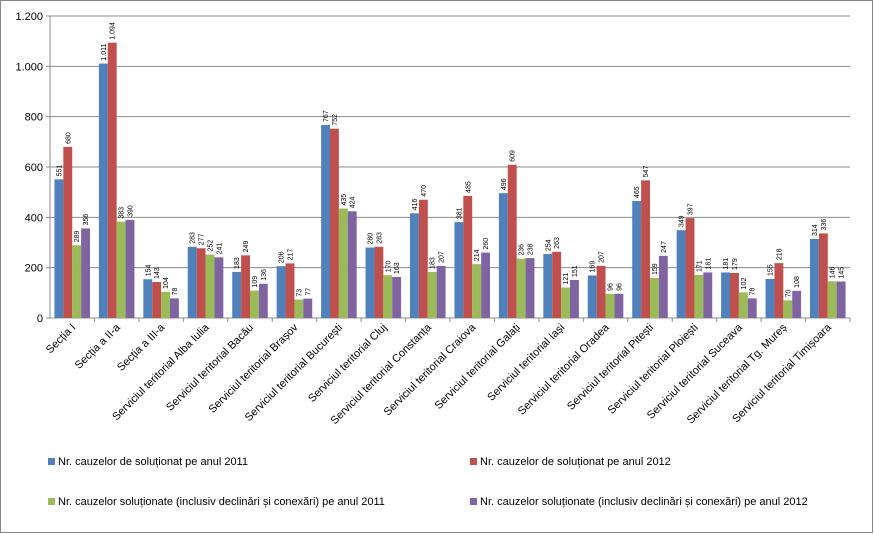 The image size is (874, 534). What do you see at coordinates (113, 31) in the screenshot?
I see `data-label: 1.094` at bounding box center [113, 31].